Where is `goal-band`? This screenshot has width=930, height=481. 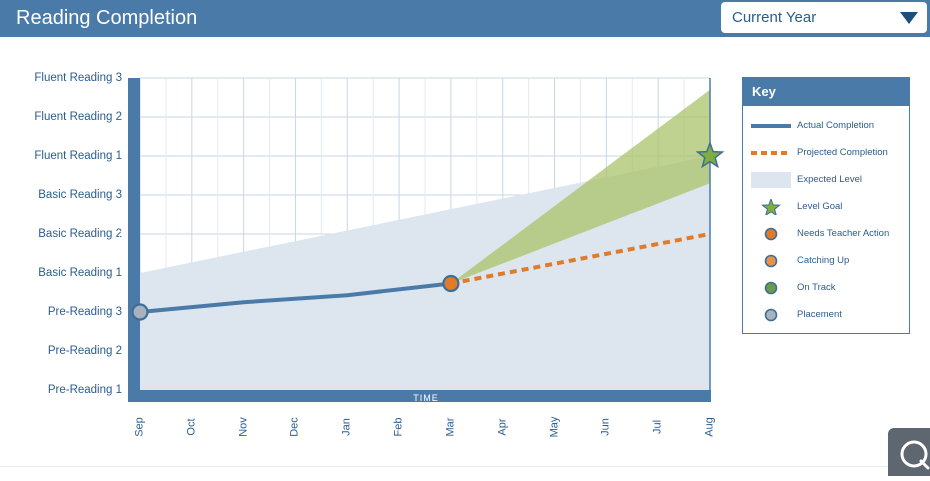 goal-band is located at coordinates (580, 186).